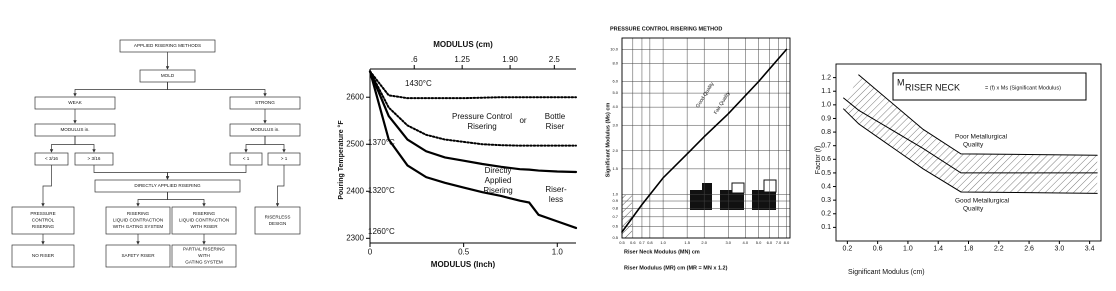  Describe the element at coordinates (608, 140) in the screenshot. I see `y-axis-label: Significant Modulus (Ms) cm` at that location.